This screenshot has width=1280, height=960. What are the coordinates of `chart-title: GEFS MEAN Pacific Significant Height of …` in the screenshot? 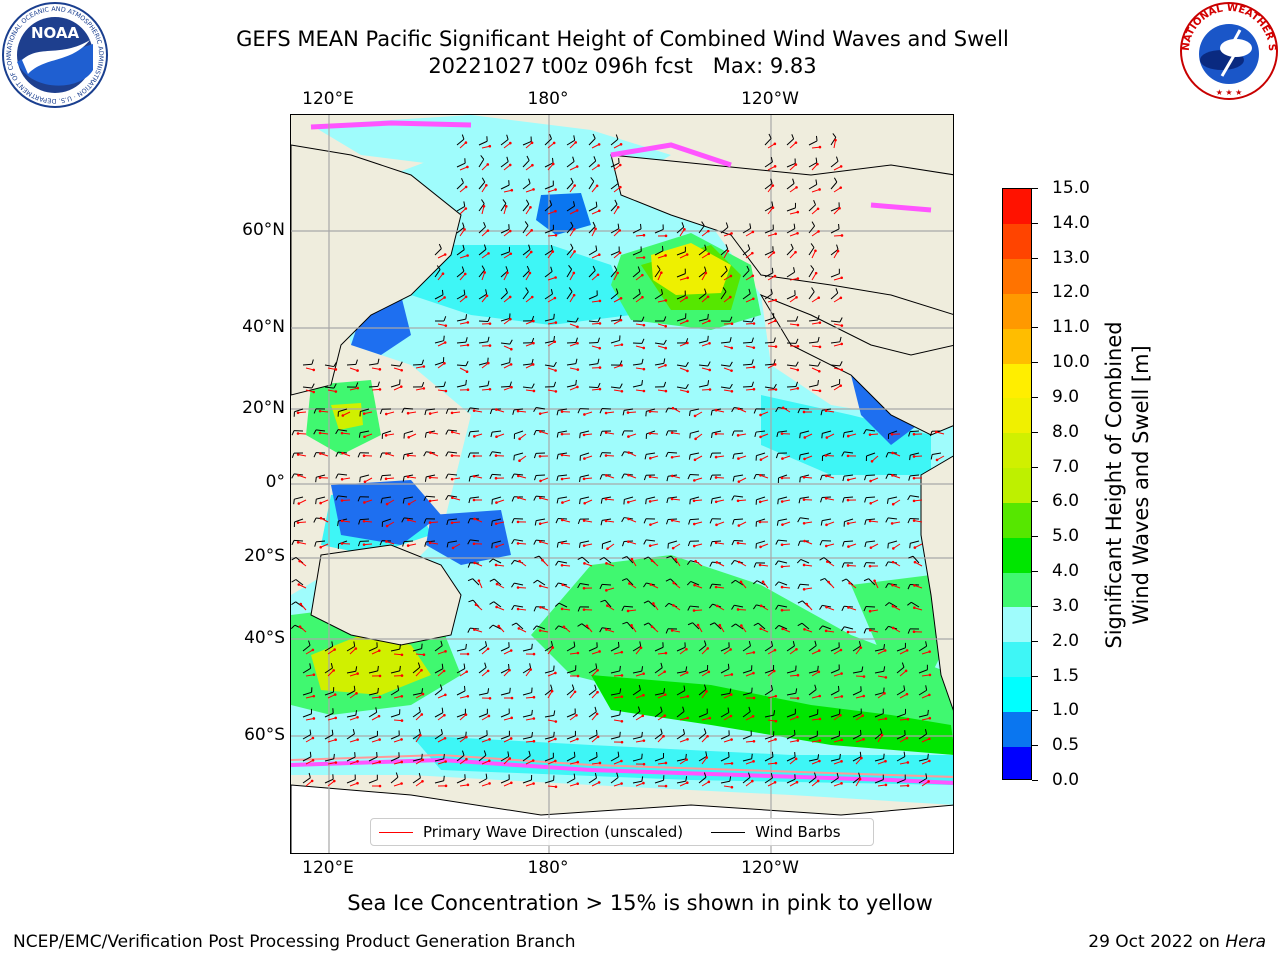 It's located at (622, 39).